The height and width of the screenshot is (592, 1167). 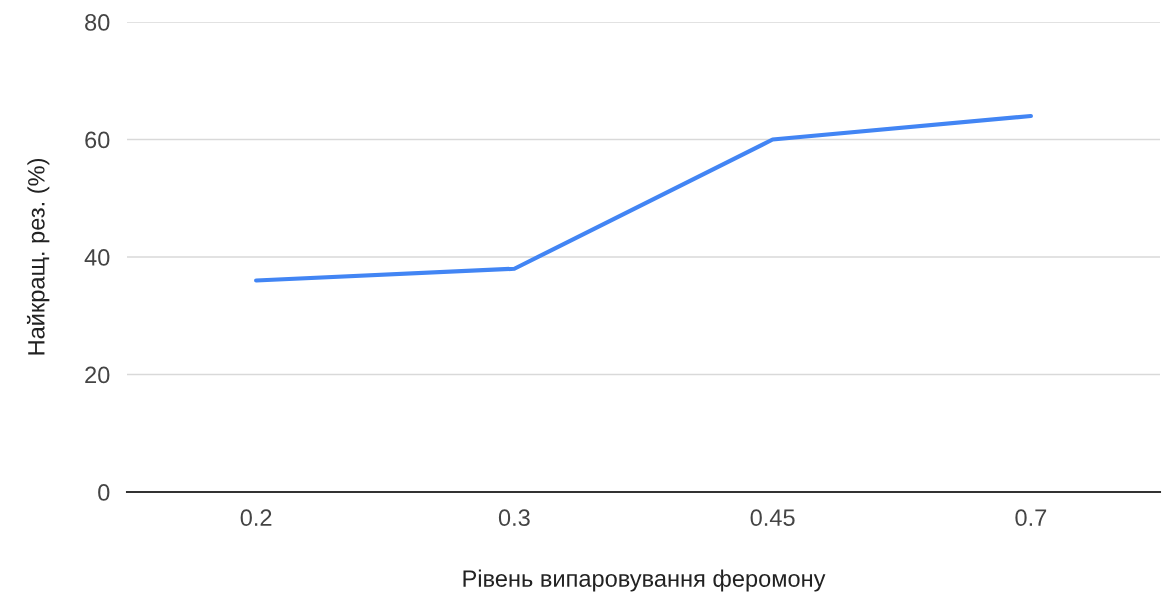 I want to click on y-tick-label: 0, so click(x=104, y=492).